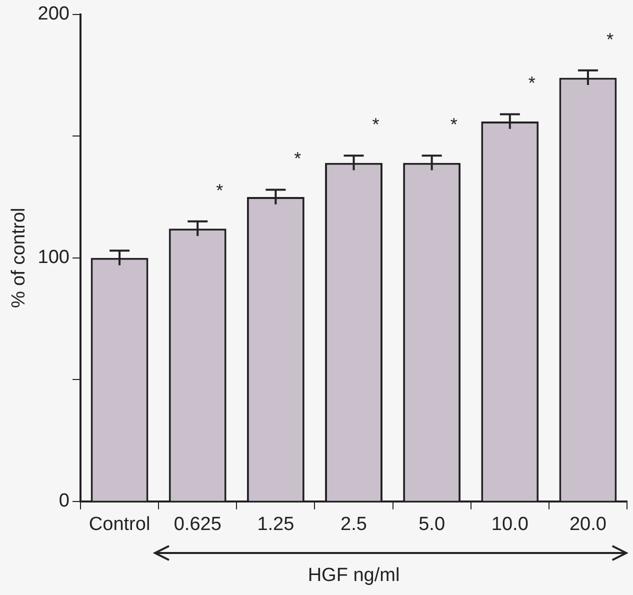 The image size is (633, 595). What do you see at coordinates (509, 525) in the screenshot?
I see `x-tick-label: 10.0` at bounding box center [509, 525].